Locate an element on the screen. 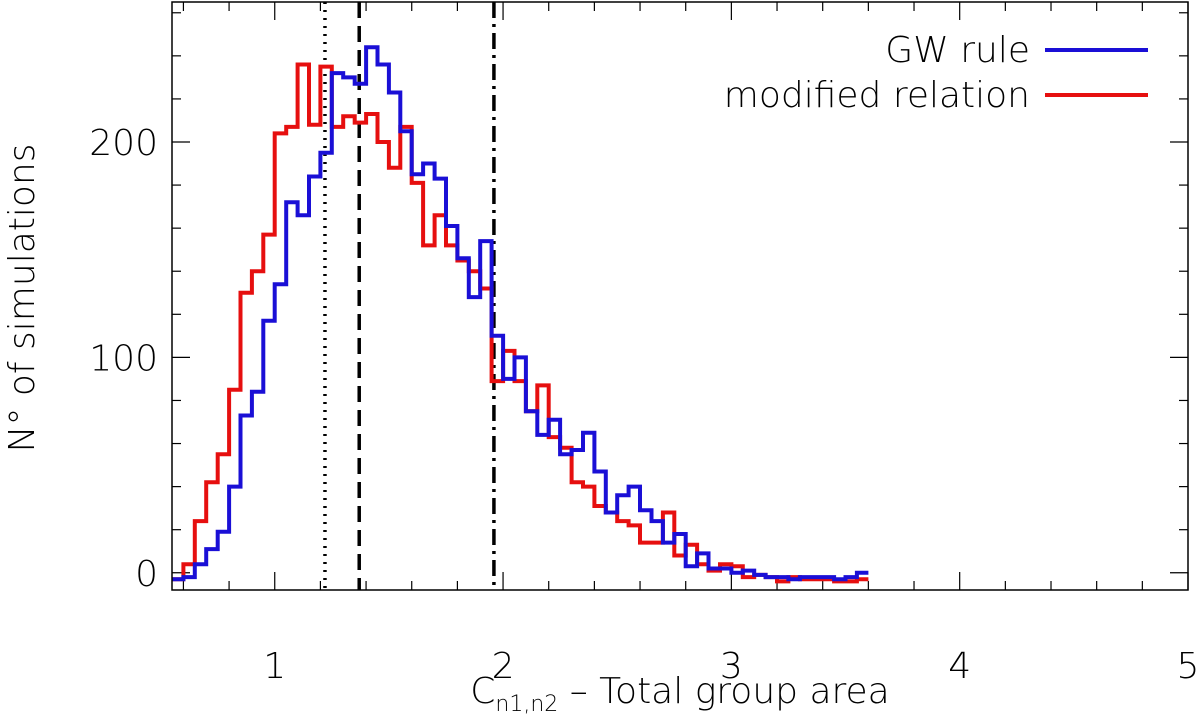 The height and width of the screenshot is (725, 1200). x-axis-label-rest: – Total group area is located at coordinates (723, 691).